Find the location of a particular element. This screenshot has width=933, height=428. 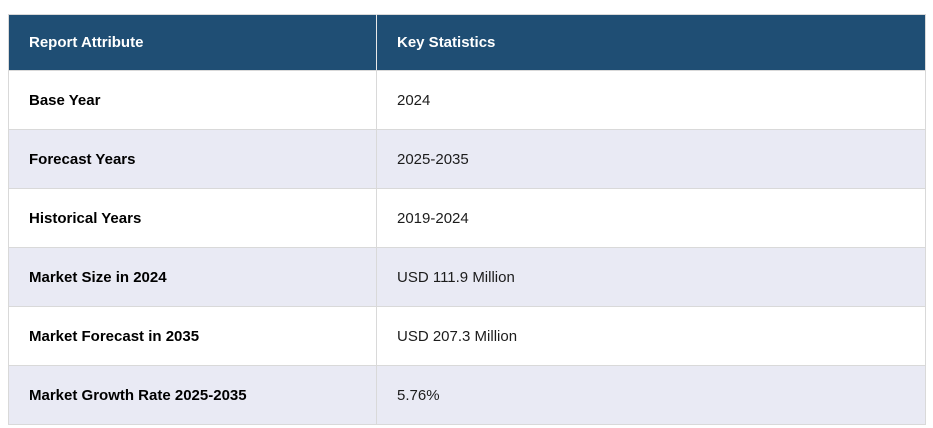

value-cell: 2019-2024 is located at coordinates (651, 218).